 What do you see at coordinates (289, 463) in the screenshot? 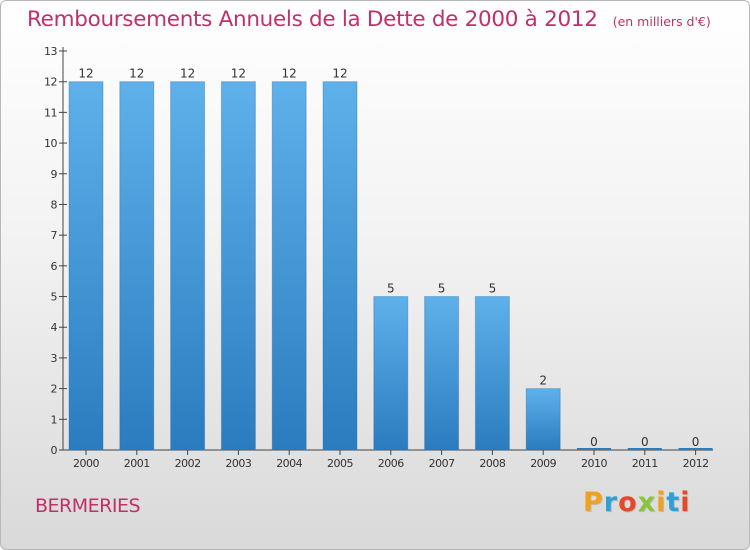
I see `x-tick-label: 2004` at bounding box center [289, 463].